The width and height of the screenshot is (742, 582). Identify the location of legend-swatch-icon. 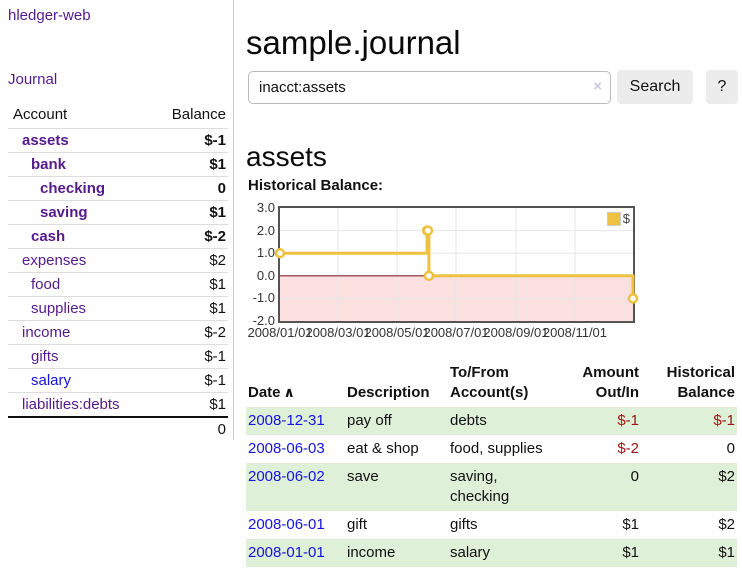
(613, 218).